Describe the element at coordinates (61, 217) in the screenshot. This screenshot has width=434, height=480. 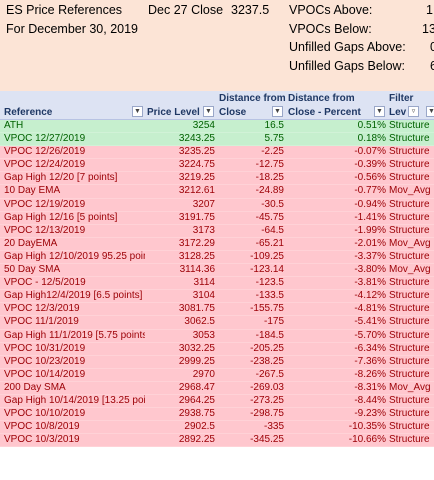
I see `cell-reference: Gap High 12/16 [5 points]` at that location.